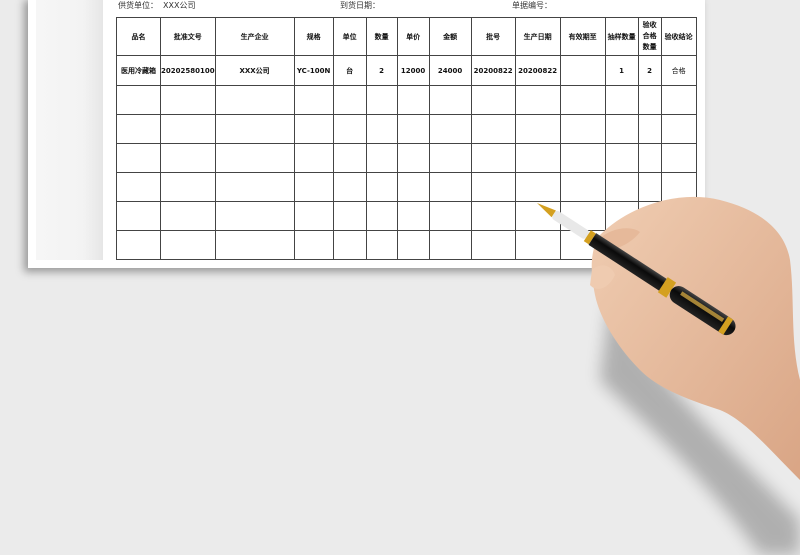 This screenshot has height=555, width=800. Describe the element at coordinates (138, 5) in the screenshot. I see `supplier-label: 供货单位：` at that location.